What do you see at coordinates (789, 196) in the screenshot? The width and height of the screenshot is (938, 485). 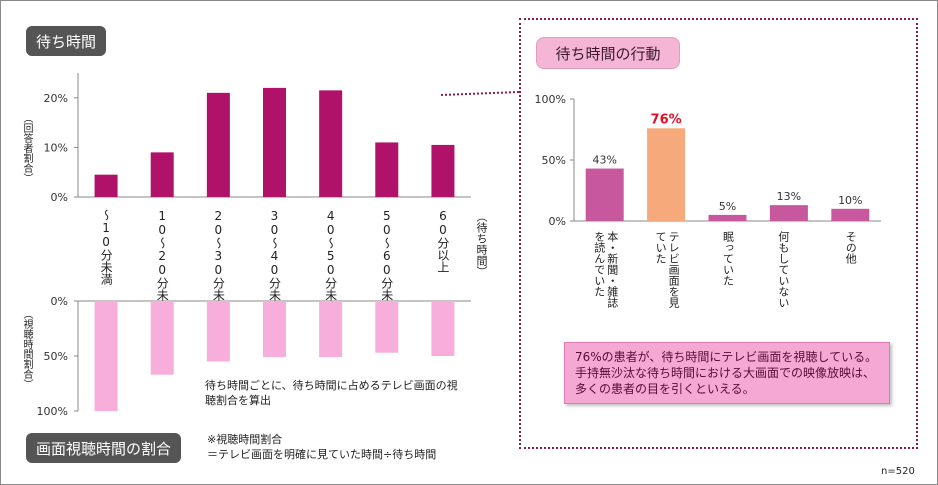 I see `right-chart-data-label: 13%` at bounding box center [789, 196].